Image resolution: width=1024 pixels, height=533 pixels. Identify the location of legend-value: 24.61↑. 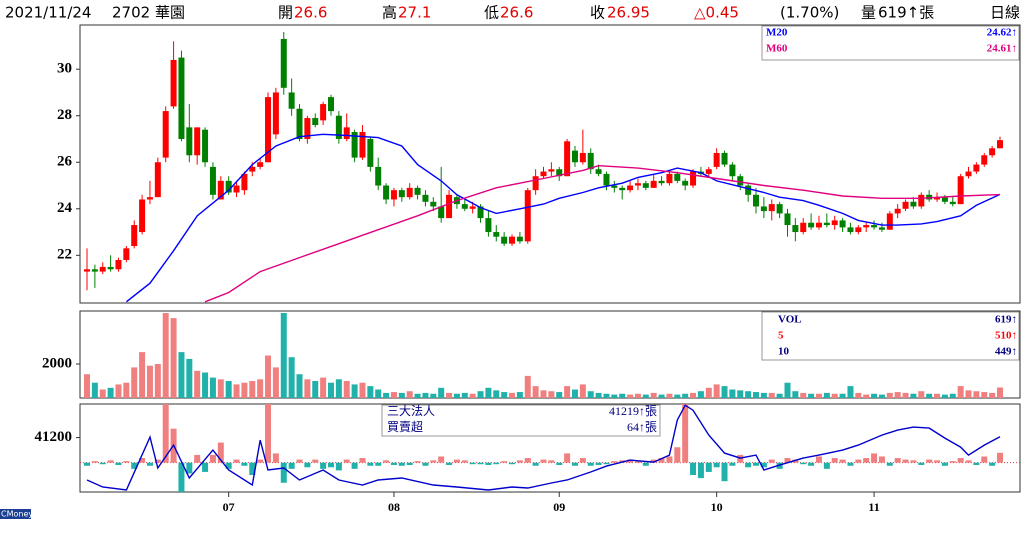
(1002, 49).